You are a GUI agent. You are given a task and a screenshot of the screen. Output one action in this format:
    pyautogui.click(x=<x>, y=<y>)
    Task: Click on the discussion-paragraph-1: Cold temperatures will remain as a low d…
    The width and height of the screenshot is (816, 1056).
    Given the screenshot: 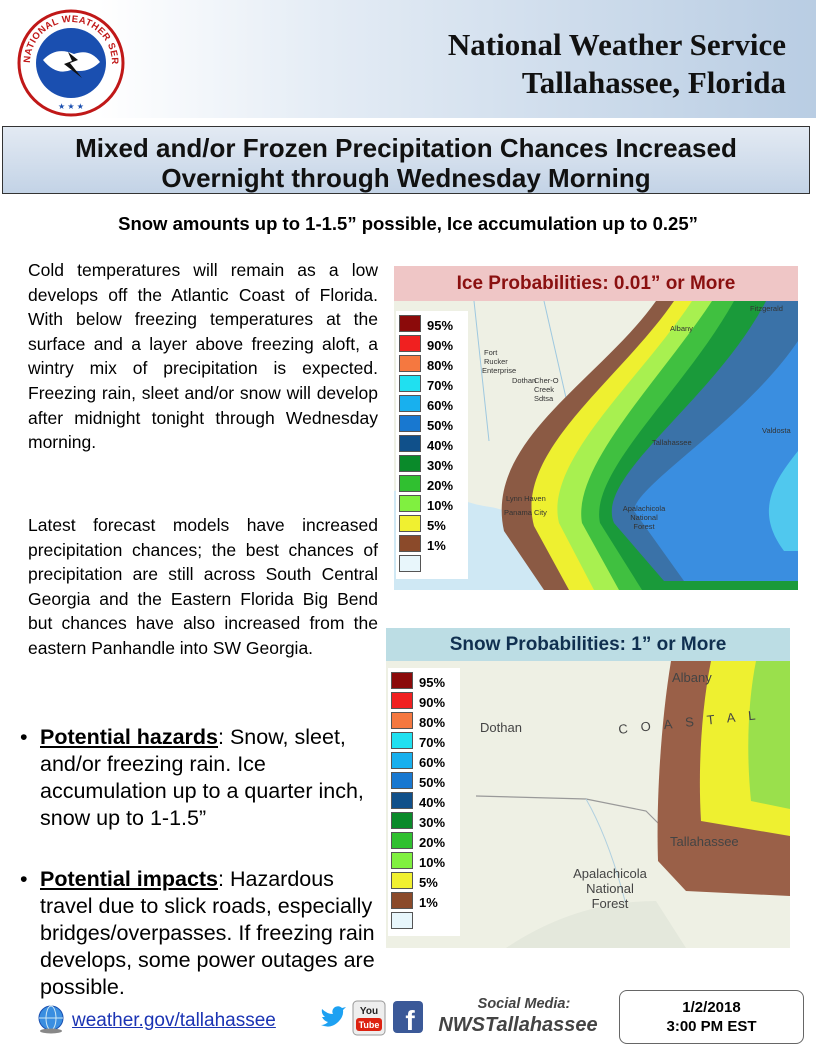 What is the action you would take?
    pyautogui.click(x=203, y=356)
    